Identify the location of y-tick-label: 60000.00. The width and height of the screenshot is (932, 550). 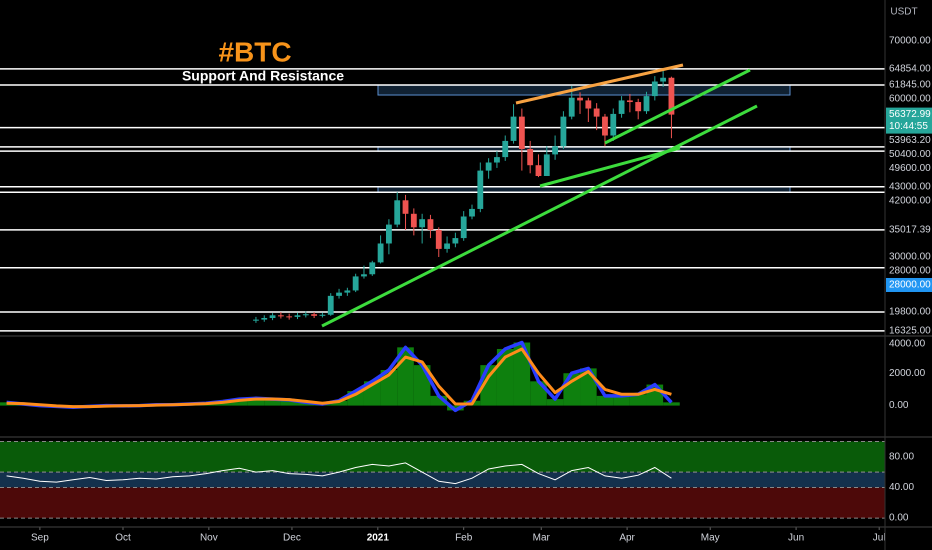
(910, 99).